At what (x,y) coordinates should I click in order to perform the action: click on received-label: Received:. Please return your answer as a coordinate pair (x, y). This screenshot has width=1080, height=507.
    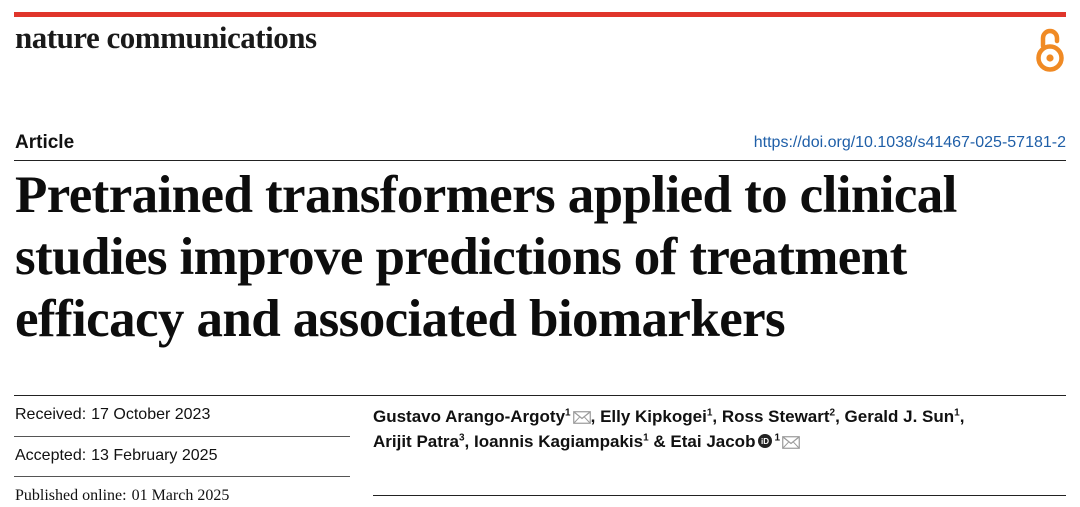
    Looking at the image, I should click on (51, 414).